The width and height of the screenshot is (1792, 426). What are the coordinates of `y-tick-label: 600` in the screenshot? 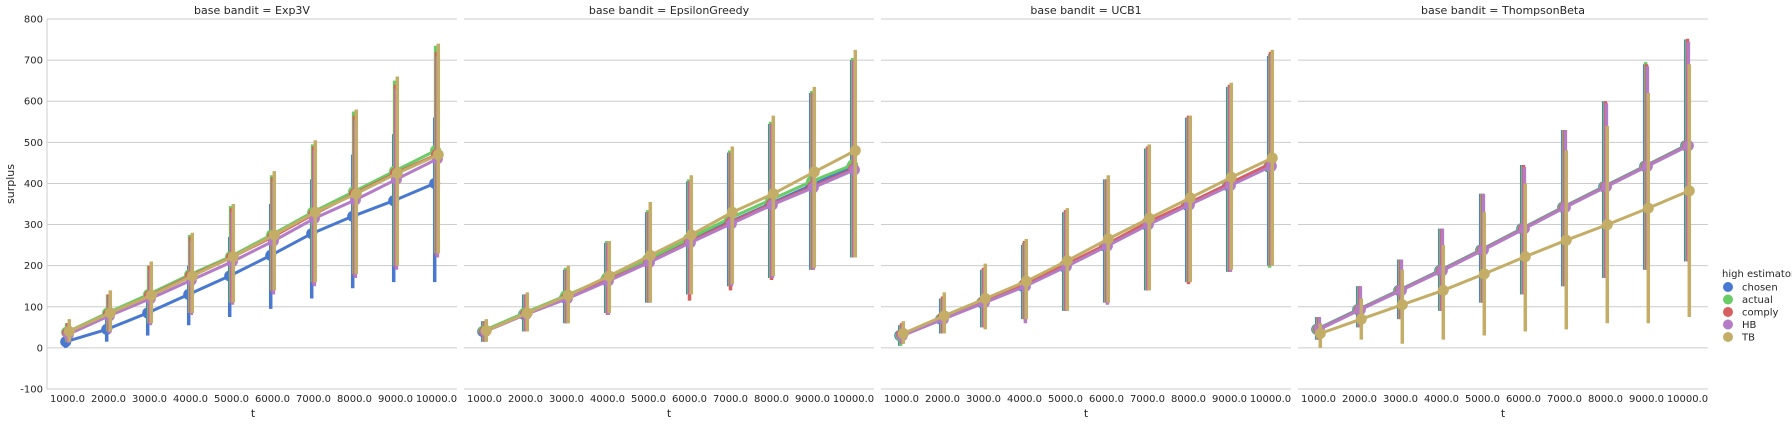 It's located at (33, 102).